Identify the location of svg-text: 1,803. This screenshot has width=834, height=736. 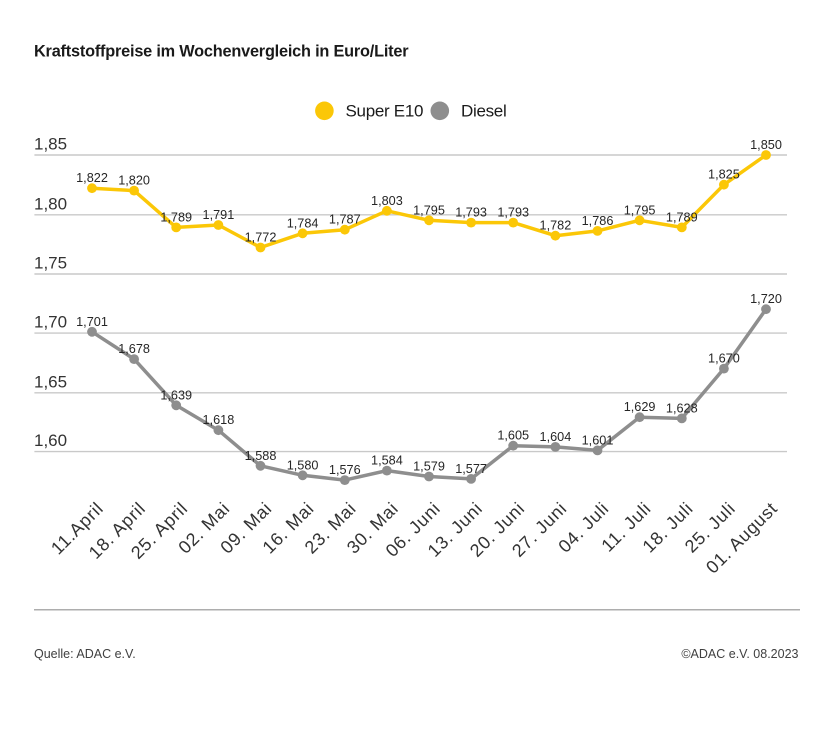
(387, 201).